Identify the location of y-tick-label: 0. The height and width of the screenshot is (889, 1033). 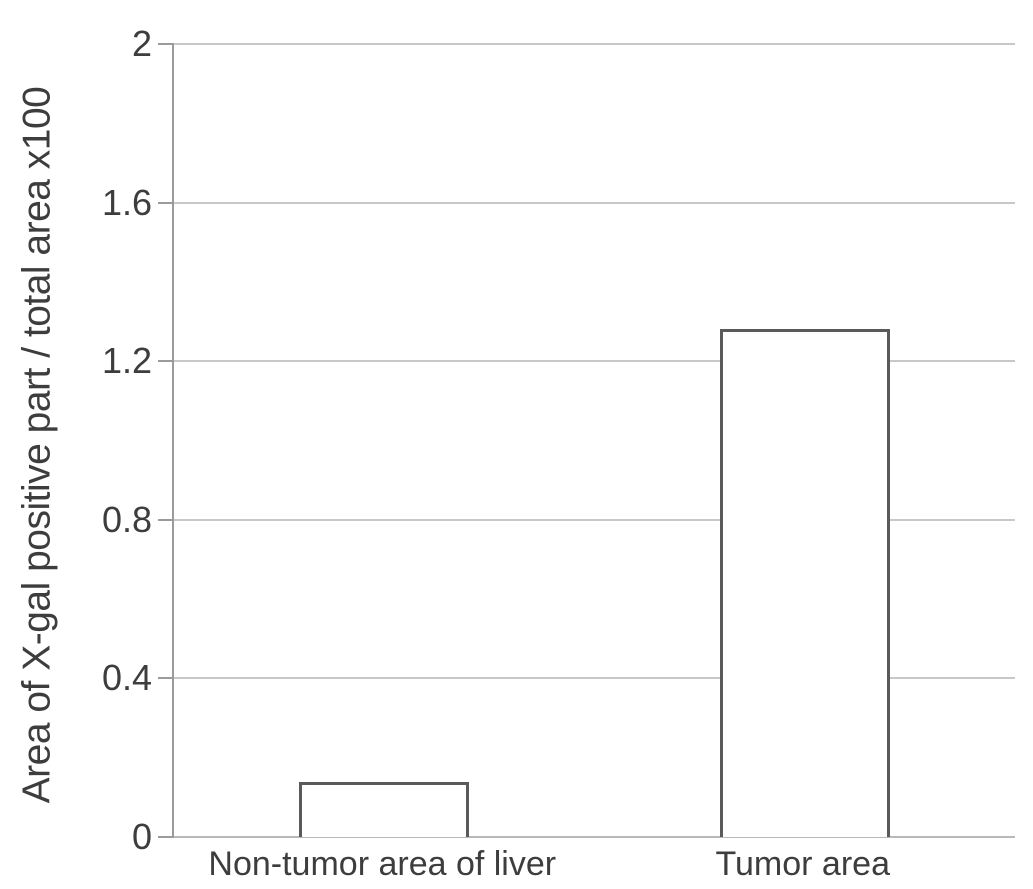
(141, 836).